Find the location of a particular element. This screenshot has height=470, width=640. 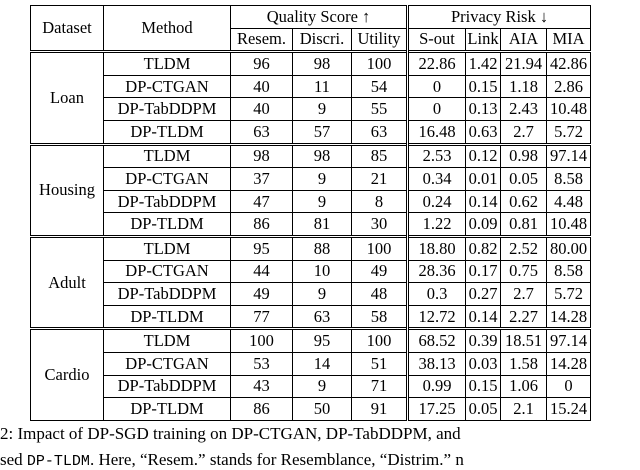

value-cell: 10 is located at coordinates (322, 271).